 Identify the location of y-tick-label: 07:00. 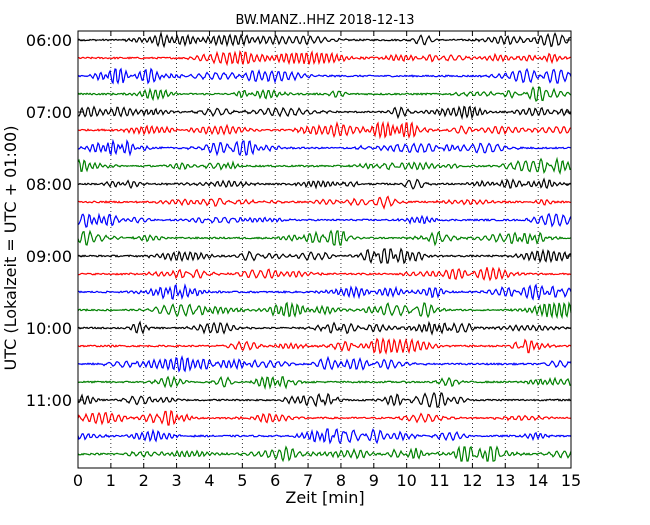
(49, 112).